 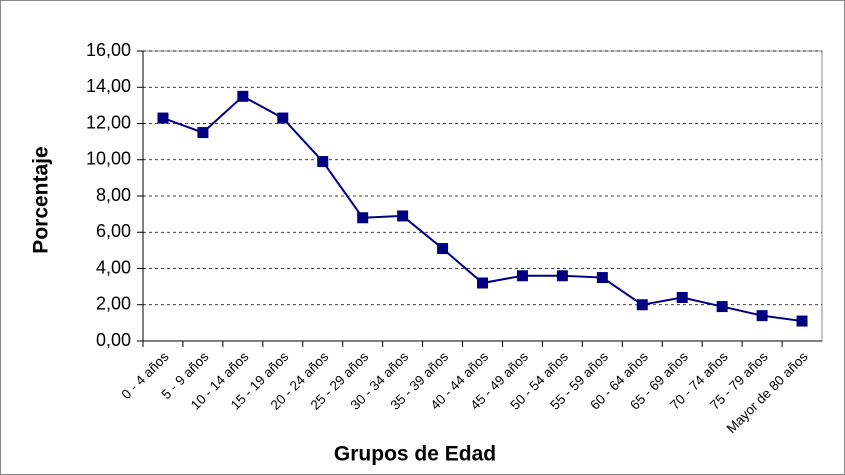 I want to click on y-axis-title: Porcentaje, so click(x=41, y=199).